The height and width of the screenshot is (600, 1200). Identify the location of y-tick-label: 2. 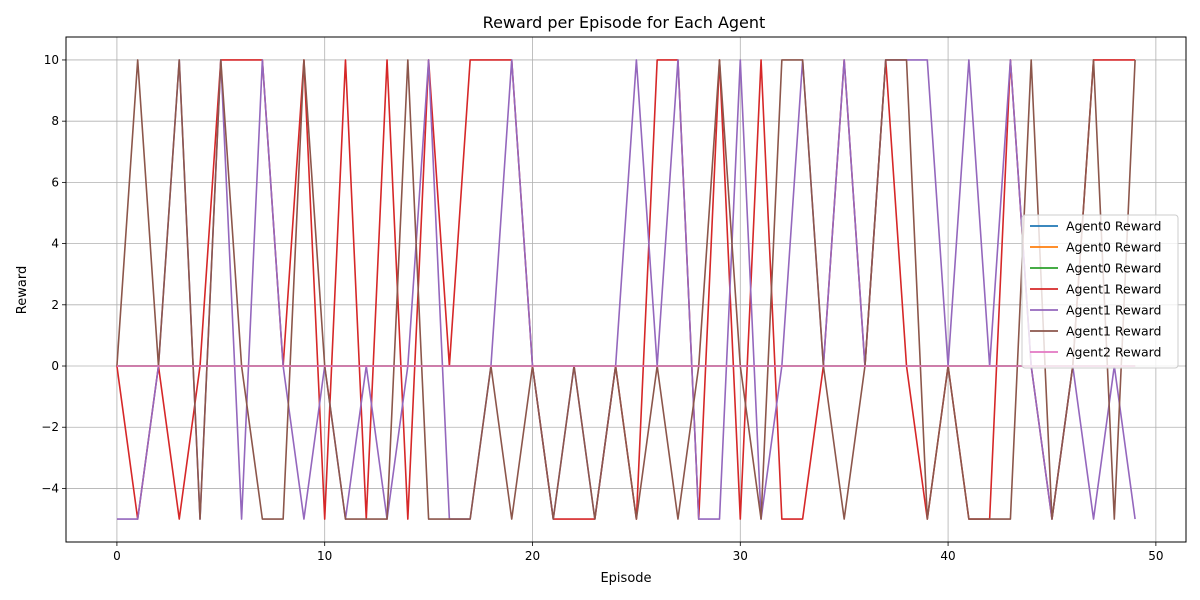
(55, 305).